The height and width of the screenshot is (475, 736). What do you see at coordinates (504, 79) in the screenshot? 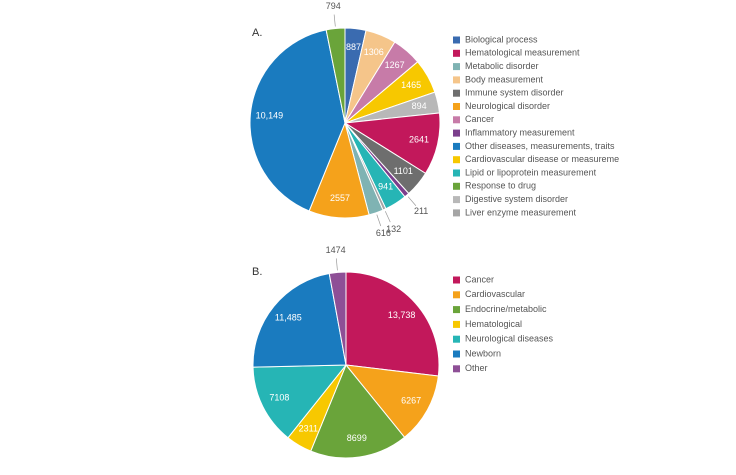
I see `legend-label: Body measurement` at bounding box center [504, 79].